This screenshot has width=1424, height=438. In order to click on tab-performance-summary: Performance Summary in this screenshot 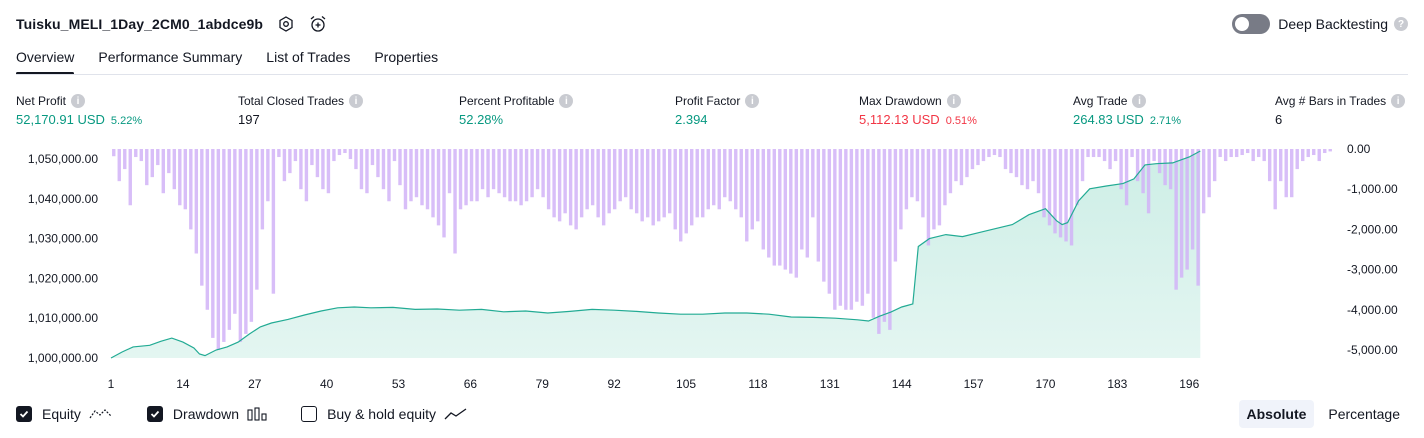, I will do `click(170, 57)`.